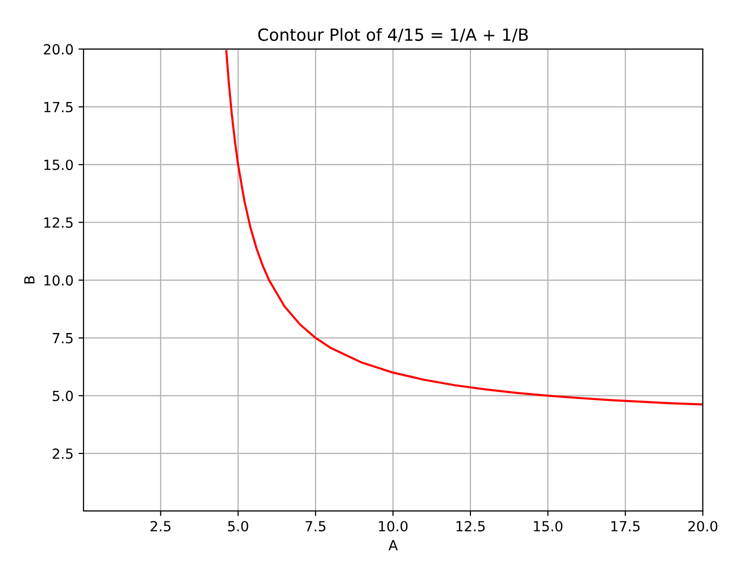 The height and width of the screenshot is (564, 739). Describe the element at coordinates (62, 453) in the screenshot. I see `y-tick-label: 2.5` at that location.